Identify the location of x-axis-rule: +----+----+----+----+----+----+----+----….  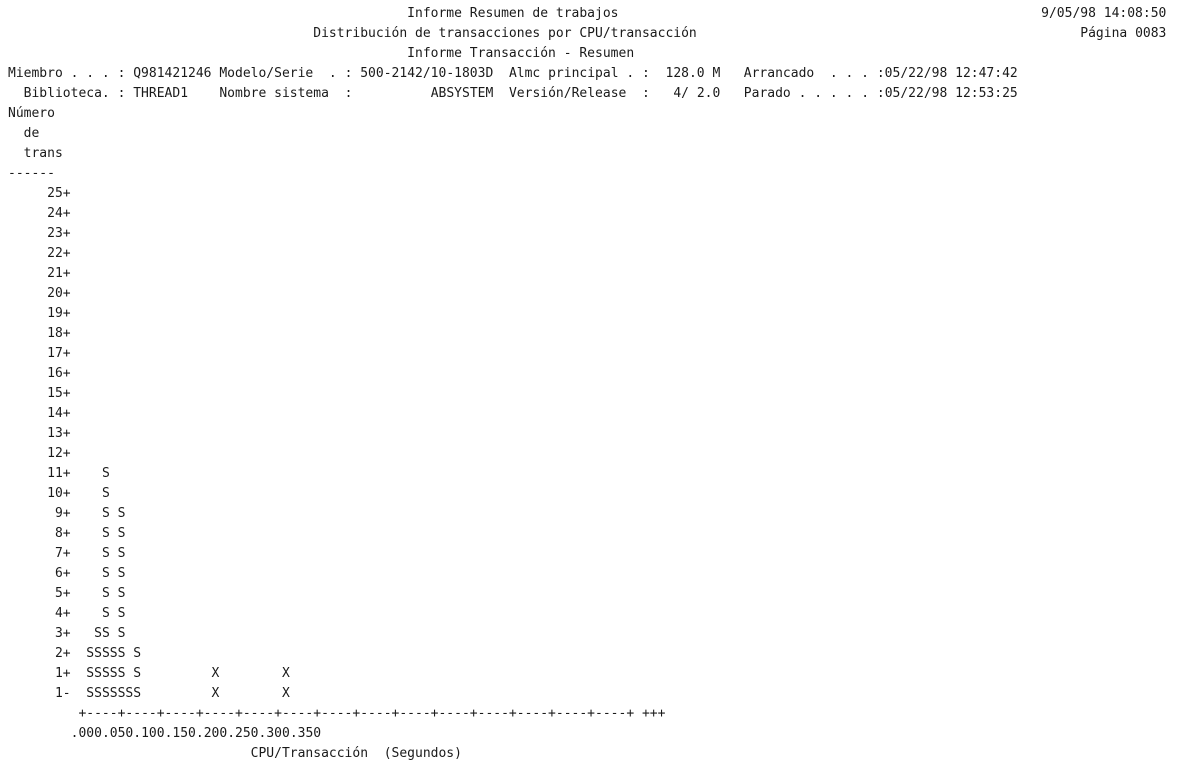
(372, 713).